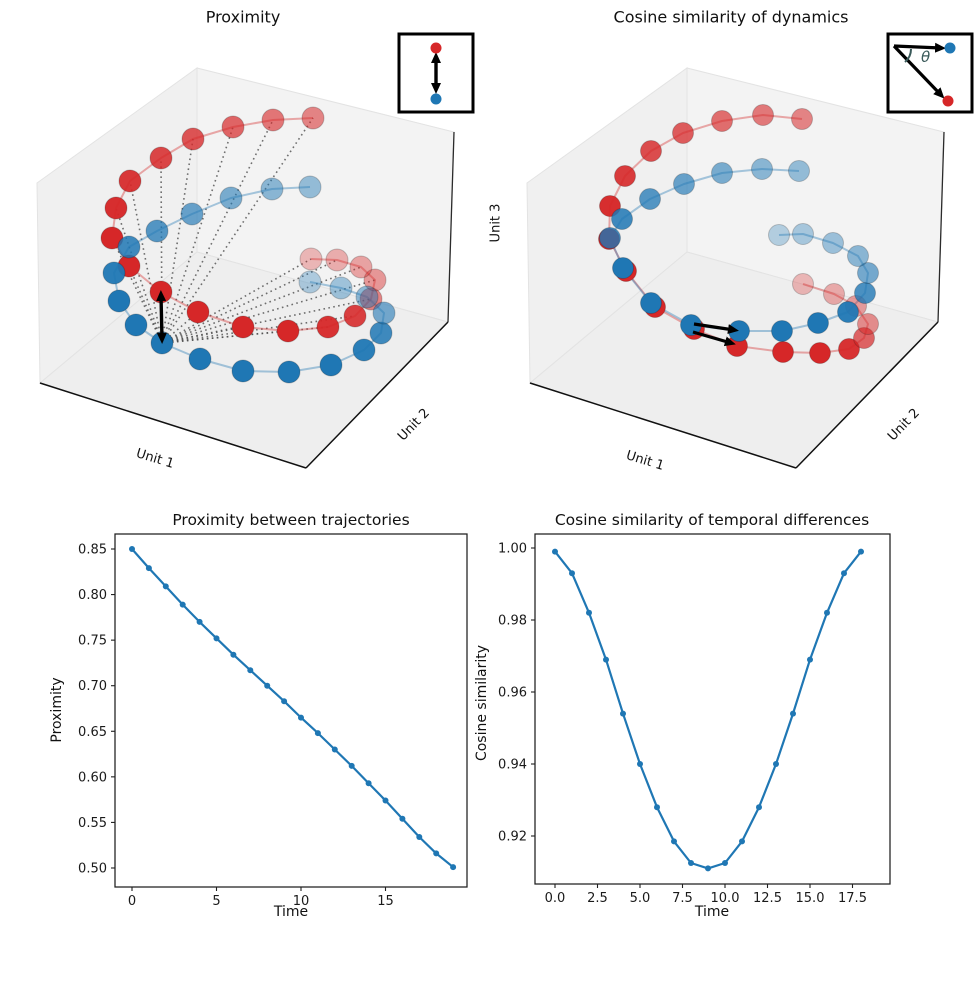 The image size is (977, 989). Describe the element at coordinates (640, 898) in the screenshot. I see `x-tick-label: 5.0` at that location.